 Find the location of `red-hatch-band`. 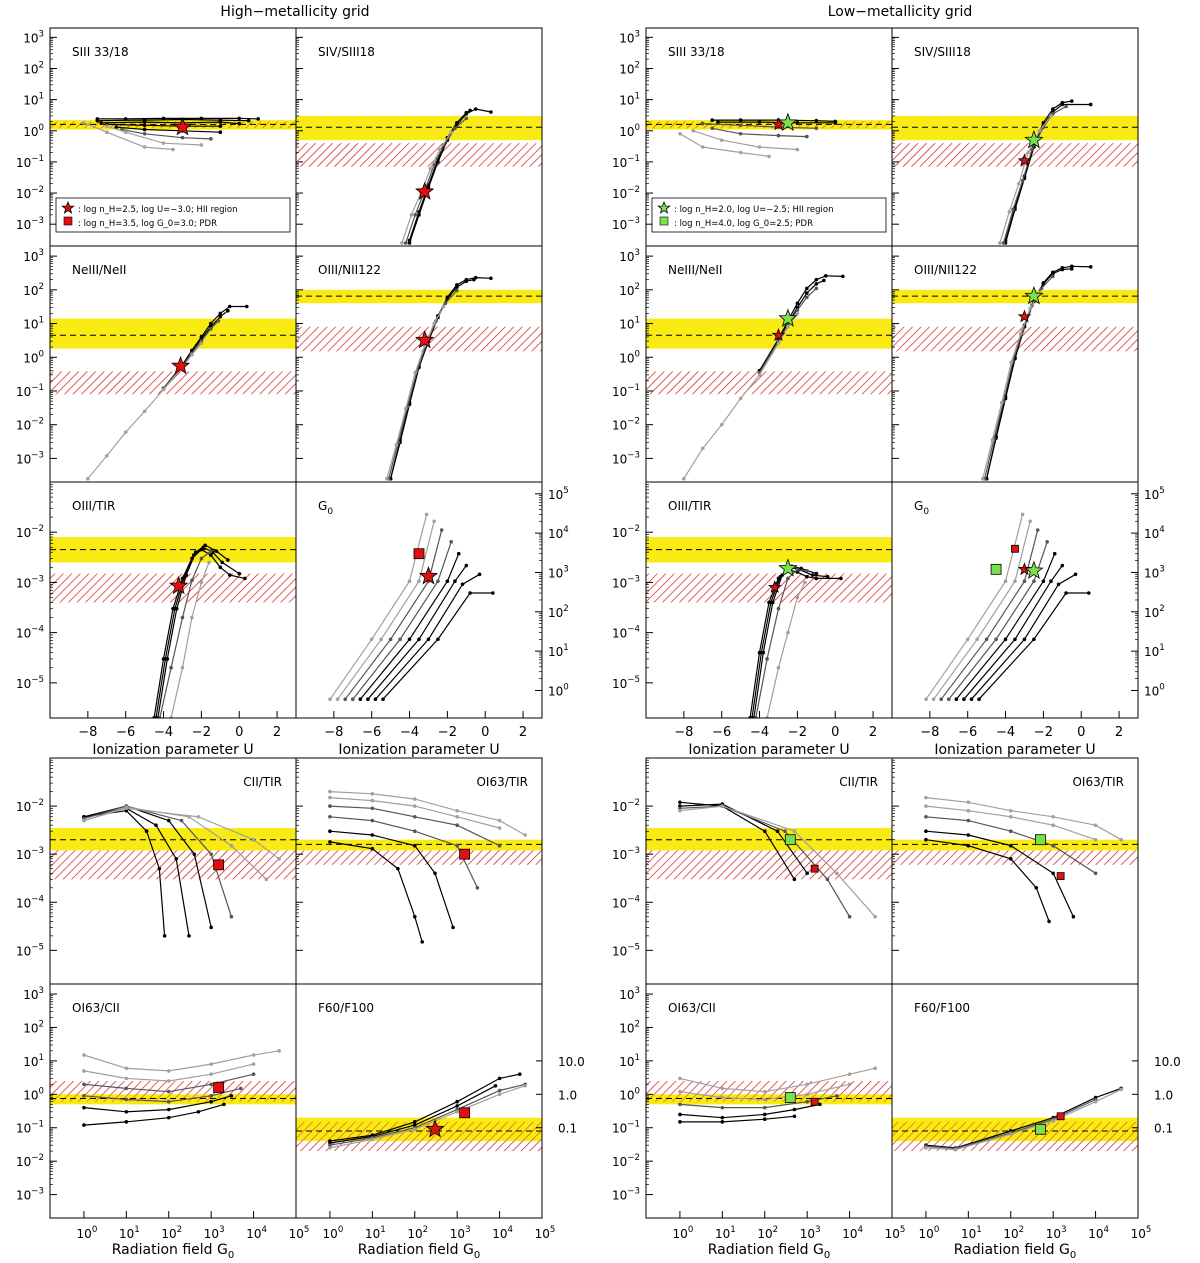

red-hatch-band is located at coordinates (173, 588).